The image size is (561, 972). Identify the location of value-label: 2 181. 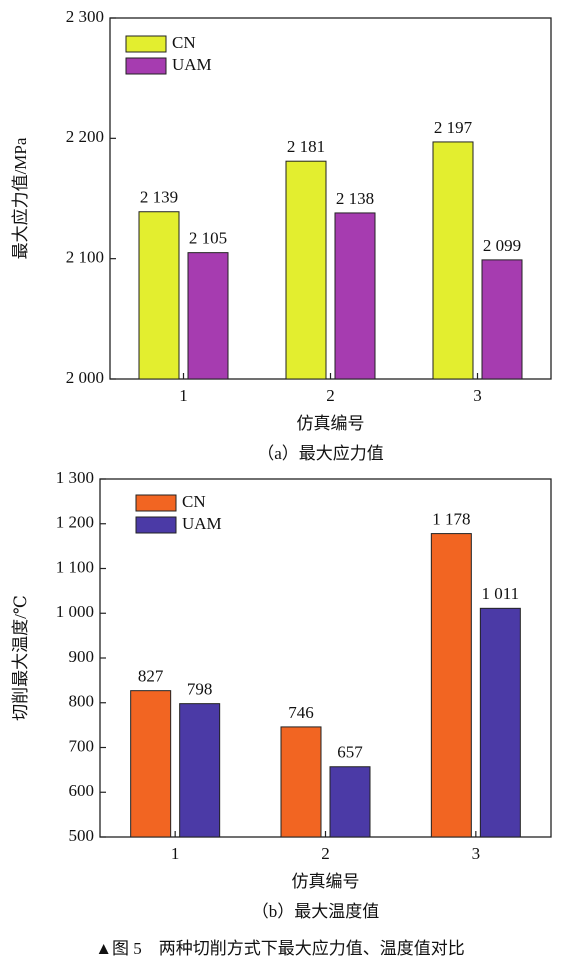
(306, 146).